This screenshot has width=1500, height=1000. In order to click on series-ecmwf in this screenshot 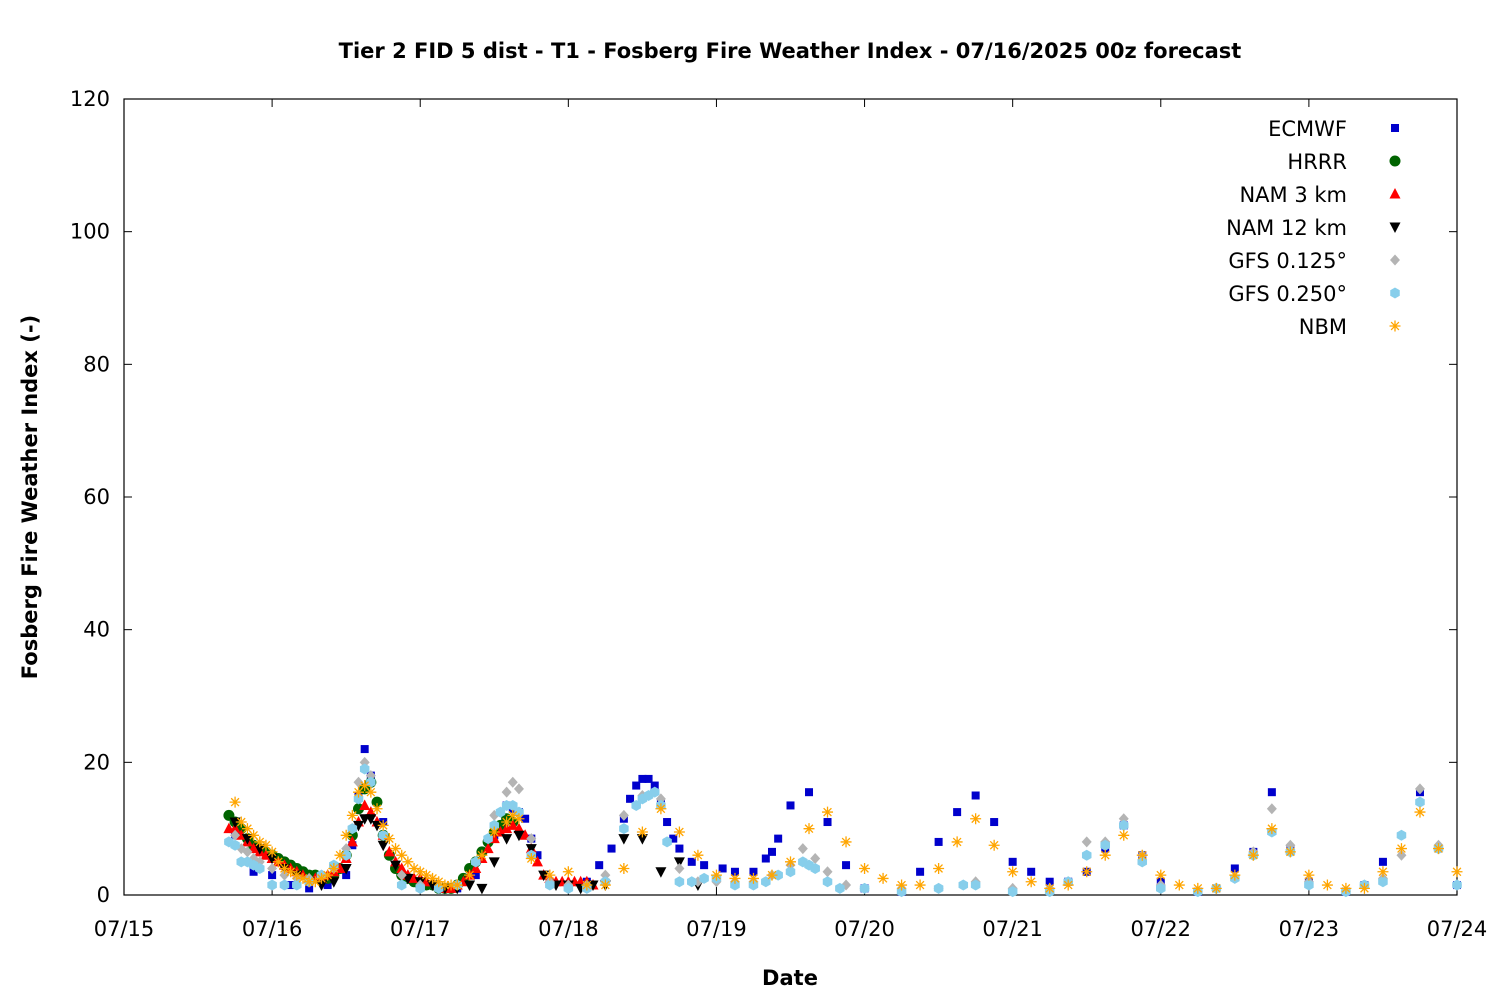, I will do `click(846, 820)`.